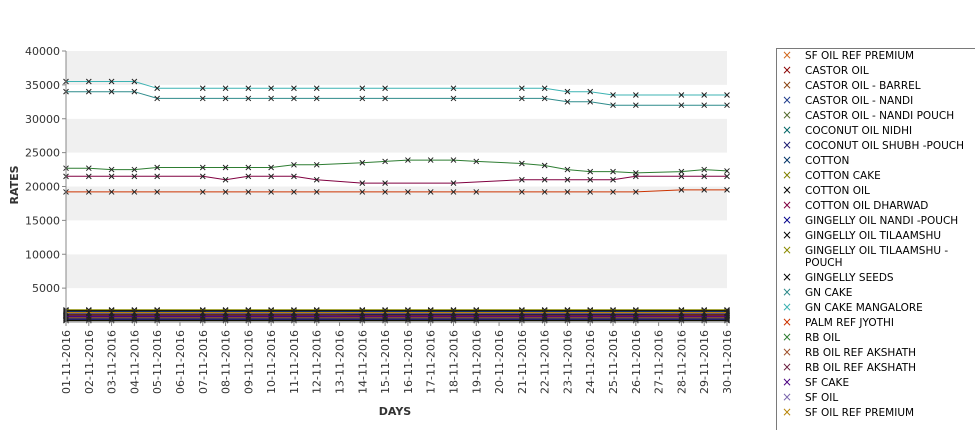 This screenshot has width=975, height=430. What do you see at coordinates (860, 368) in the screenshot?
I see `legend-label: RB OIL REF AKSHATH` at bounding box center [860, 368].